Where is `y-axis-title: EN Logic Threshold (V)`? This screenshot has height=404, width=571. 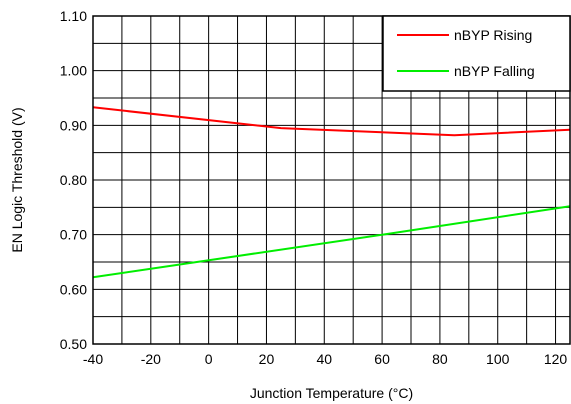 y-axis-title: EN Logic Threshold (V) is located at coordinates (17, 179).